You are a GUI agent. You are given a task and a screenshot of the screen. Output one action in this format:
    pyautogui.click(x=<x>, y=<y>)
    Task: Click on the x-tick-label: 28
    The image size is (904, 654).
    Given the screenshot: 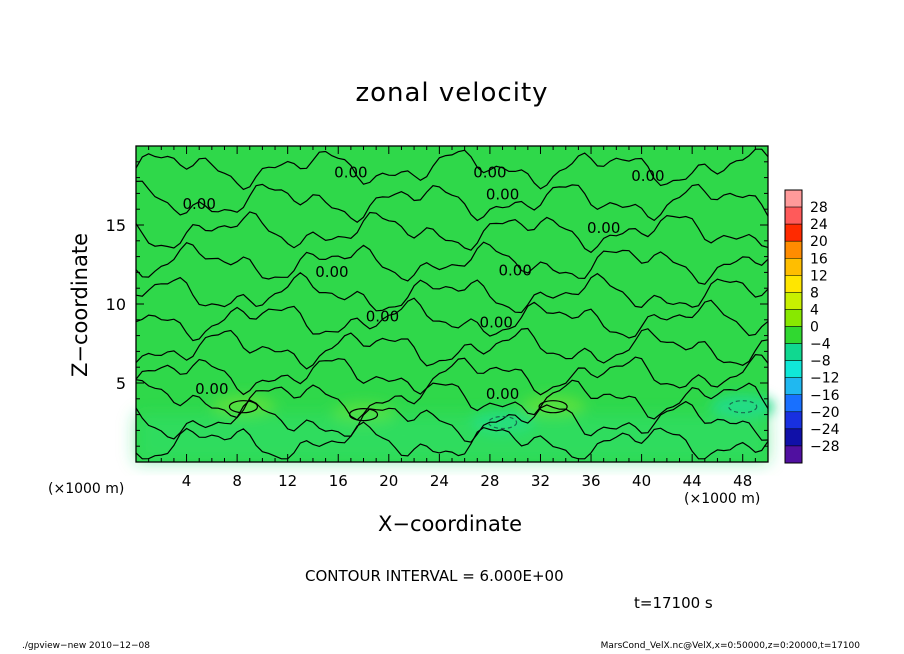 What is the action you would take?
    pyautogui.click(x=489, y=481)
    